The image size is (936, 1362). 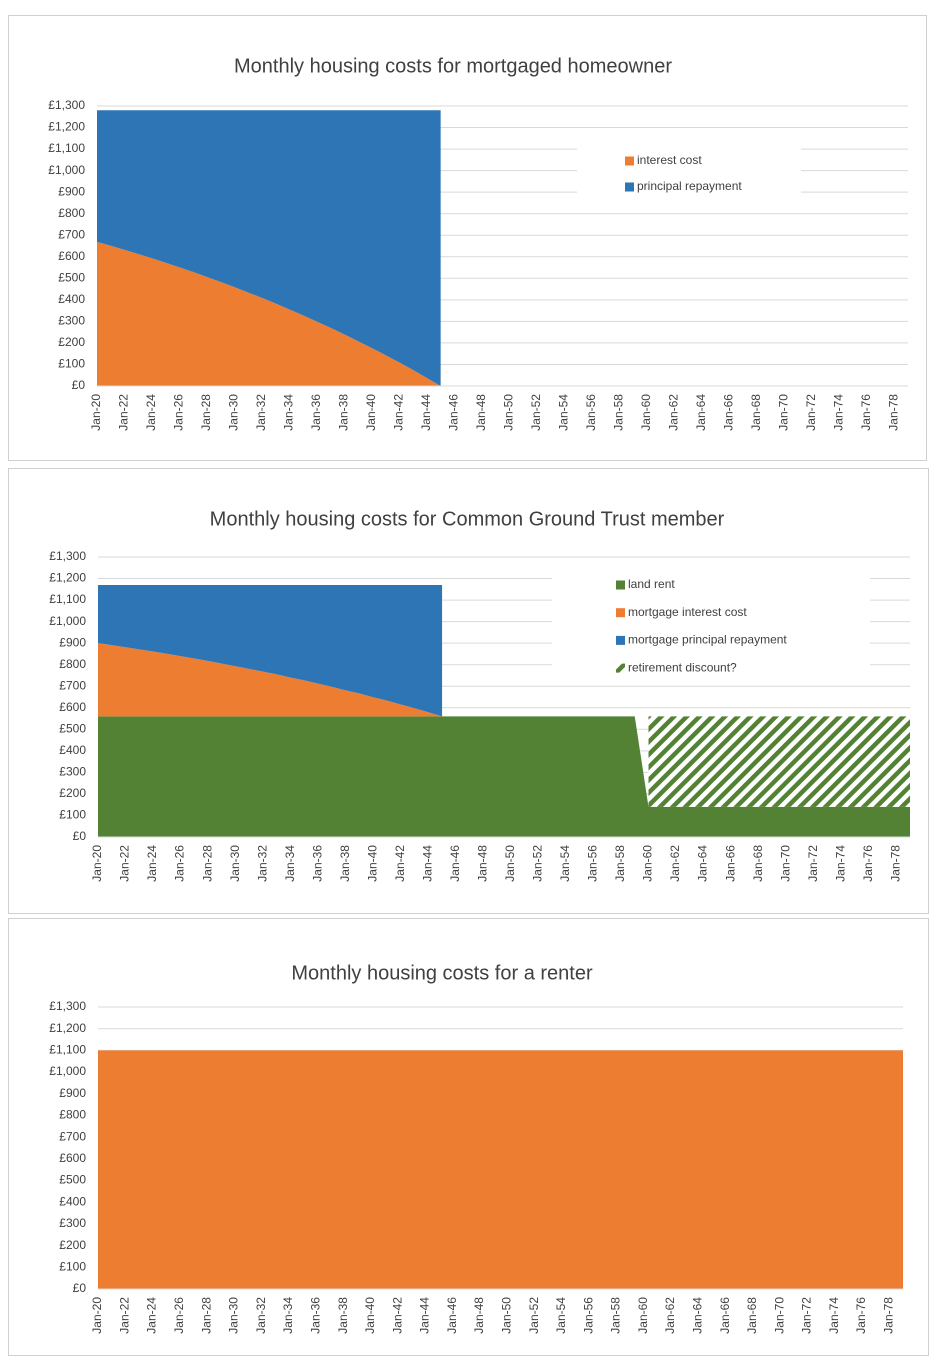 What do you see at coordinates (290, 863) in the screenshot?
I see `x-tick-label: Jan-34` at bounding box center [290, 863].